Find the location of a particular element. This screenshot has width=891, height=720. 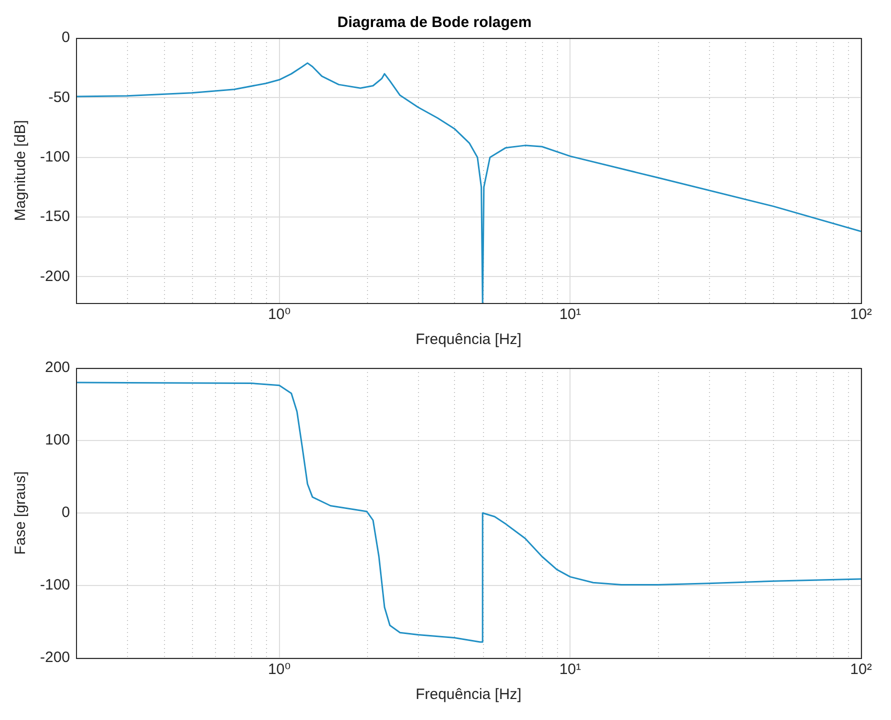

y-tick-label: 200 is located at coordinates (57, 367).